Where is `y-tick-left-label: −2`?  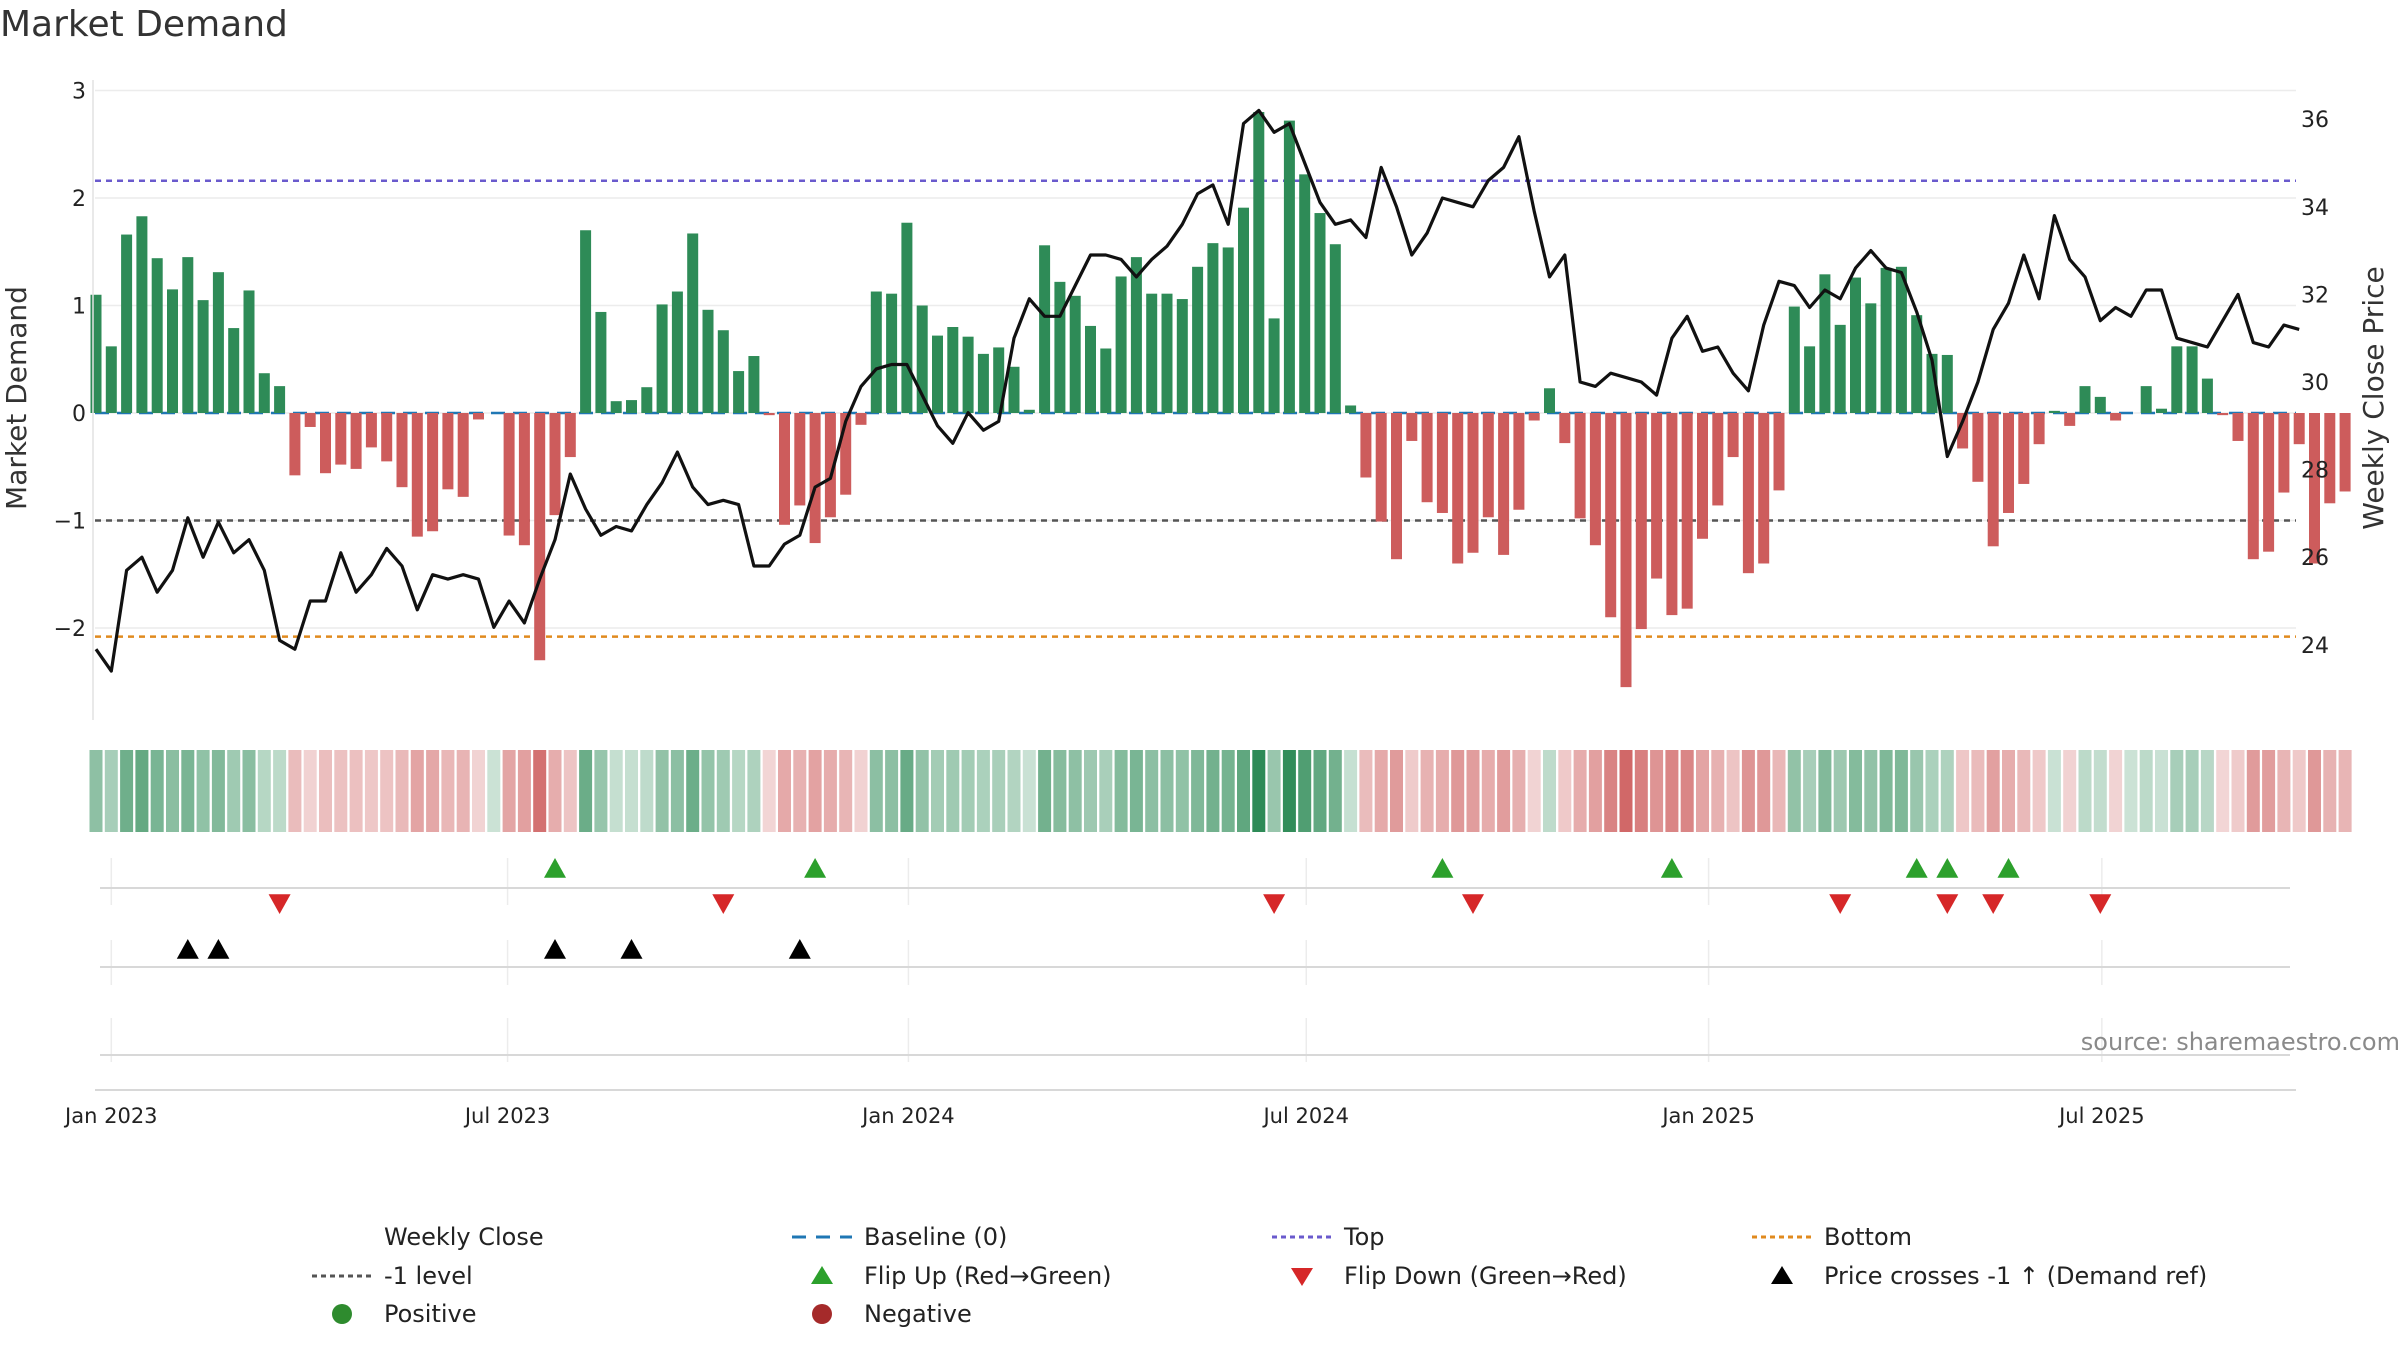
y-tick-left-label: −2 is located at coordinates (70, 629).